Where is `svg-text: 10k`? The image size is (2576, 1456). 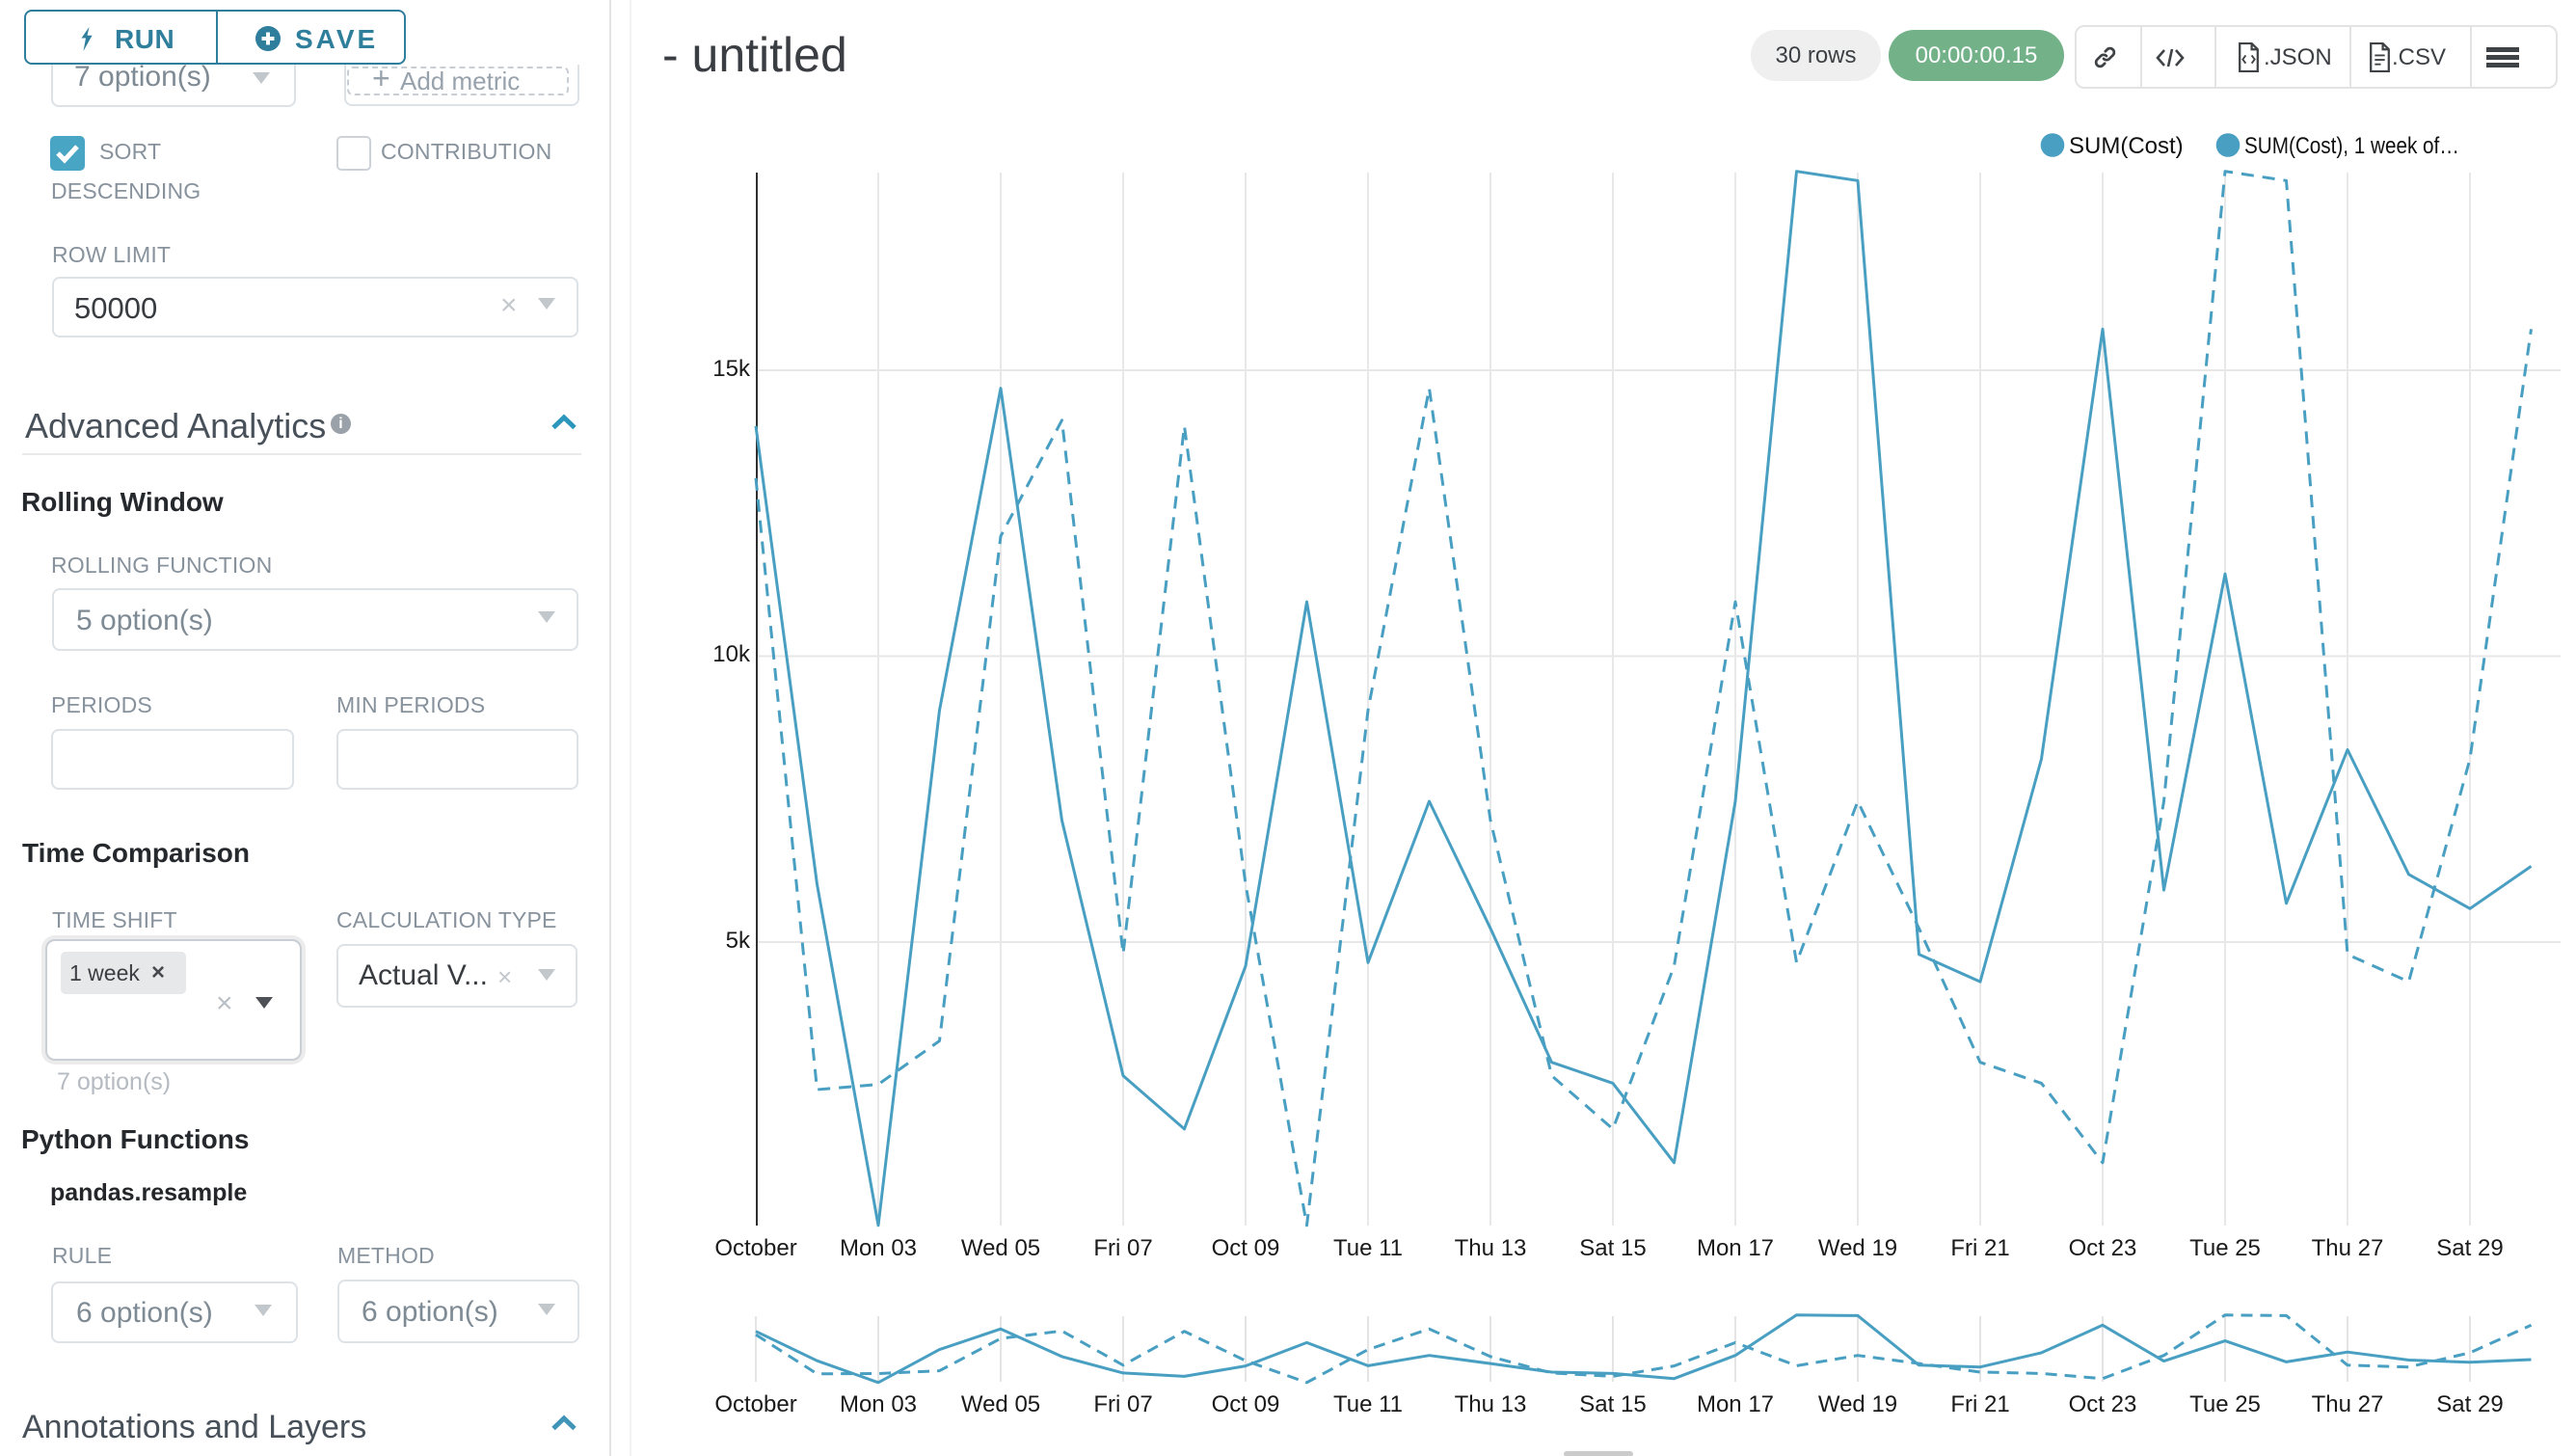
svg-text: 10k is located at coordinates (732, 654).